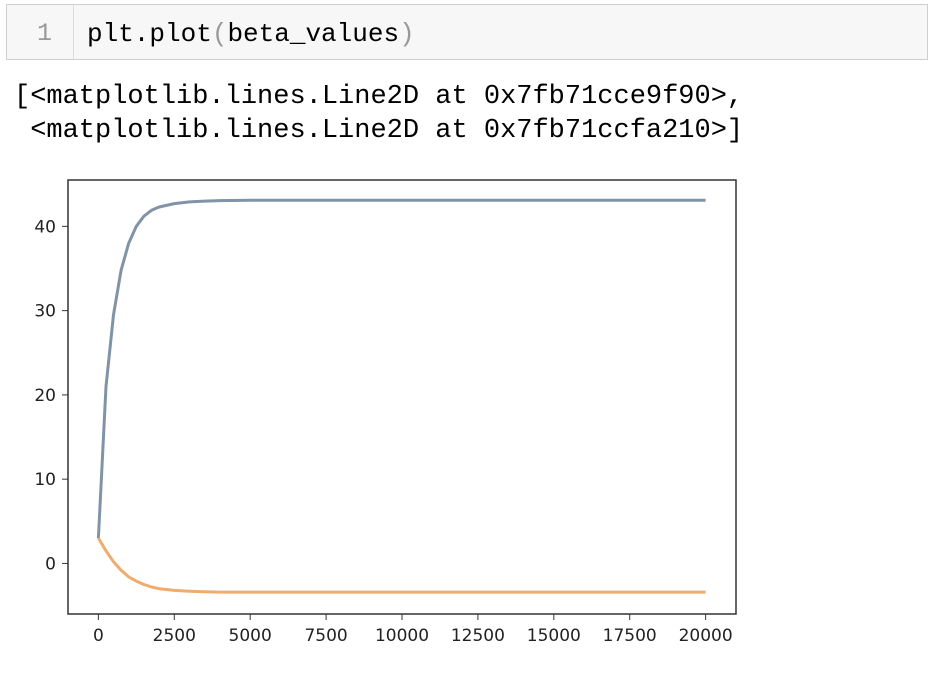 The width and height of the screenshot is (933, 673). What do you see at coordinates (325, 636) in the screenshot?
I see `x-tick-label: 7500` at bounding box center [325, 636].